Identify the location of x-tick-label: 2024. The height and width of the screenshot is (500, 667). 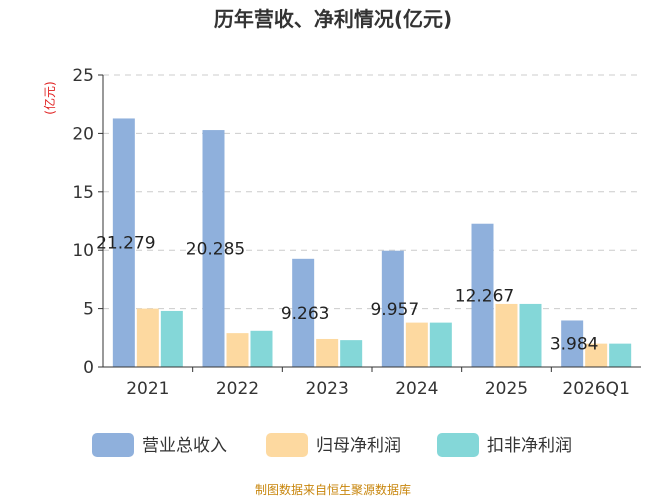
(416, 389).